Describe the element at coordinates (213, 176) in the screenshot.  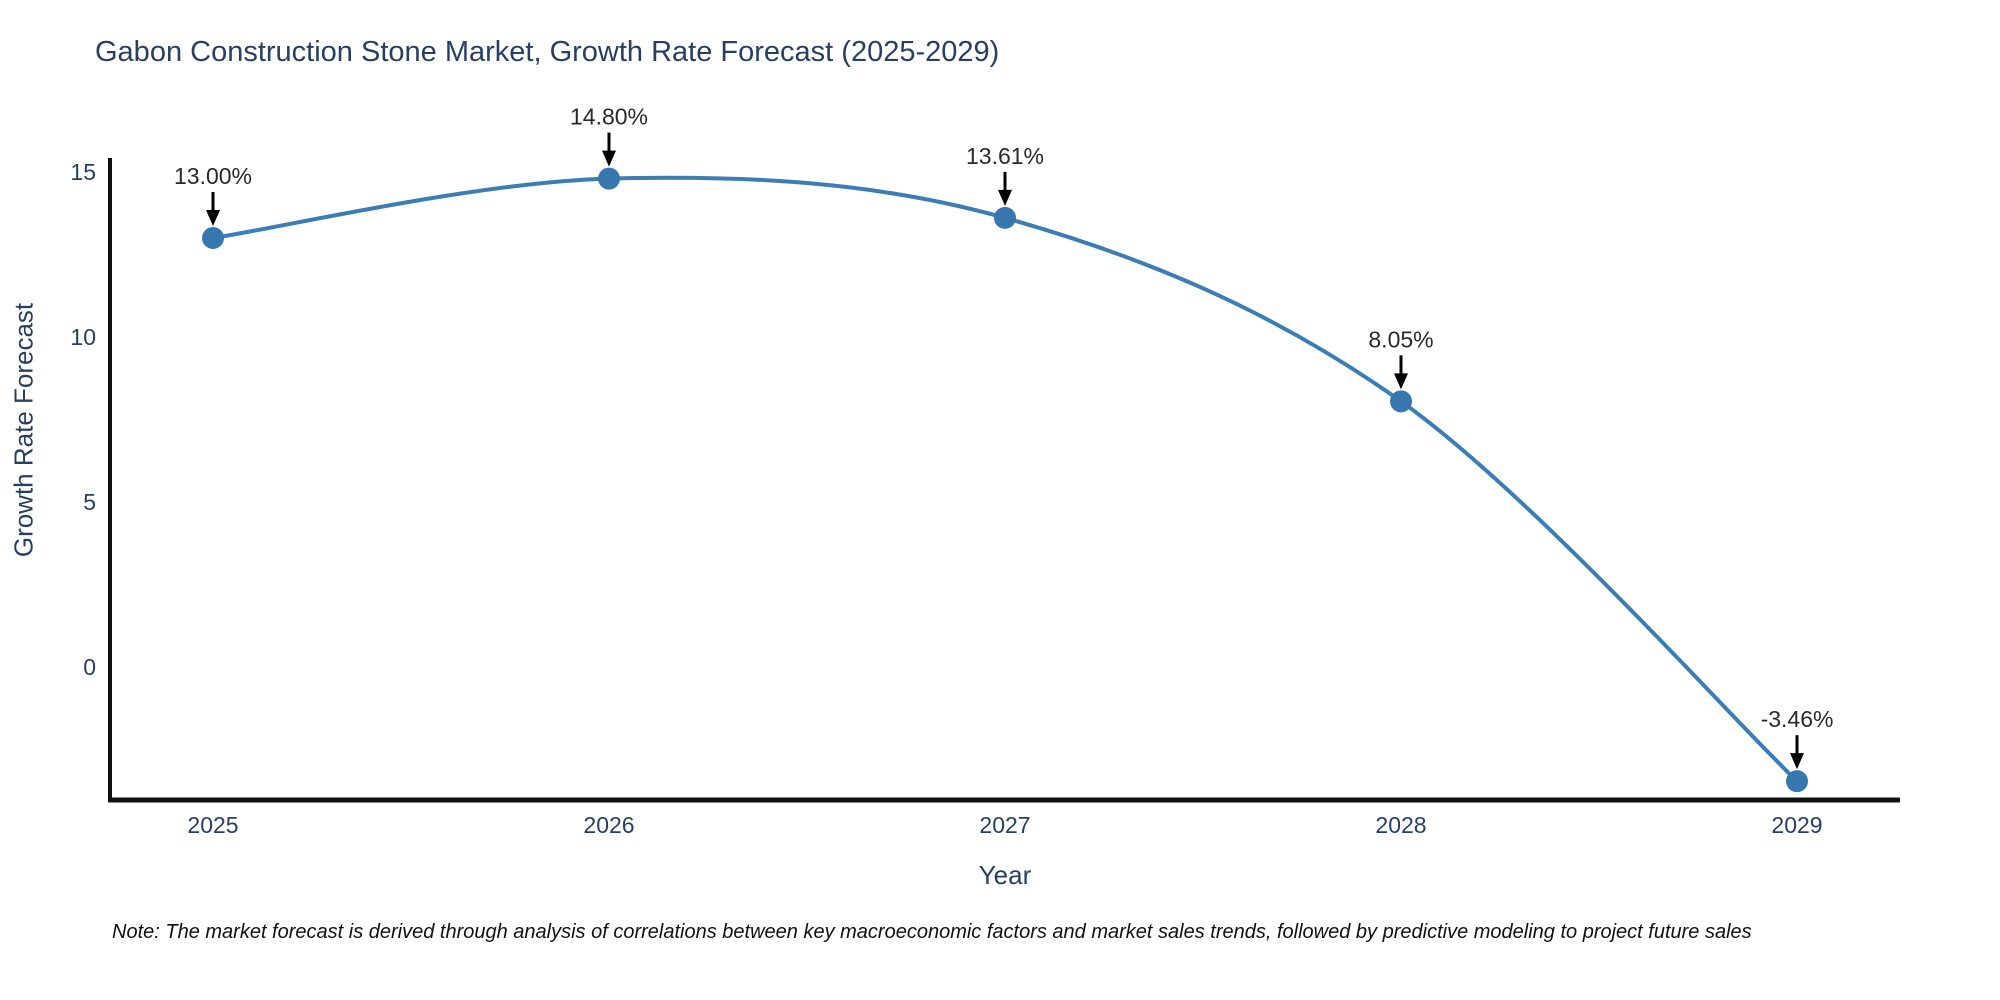
I see `point-annotation-label: 13.00%` at that location.